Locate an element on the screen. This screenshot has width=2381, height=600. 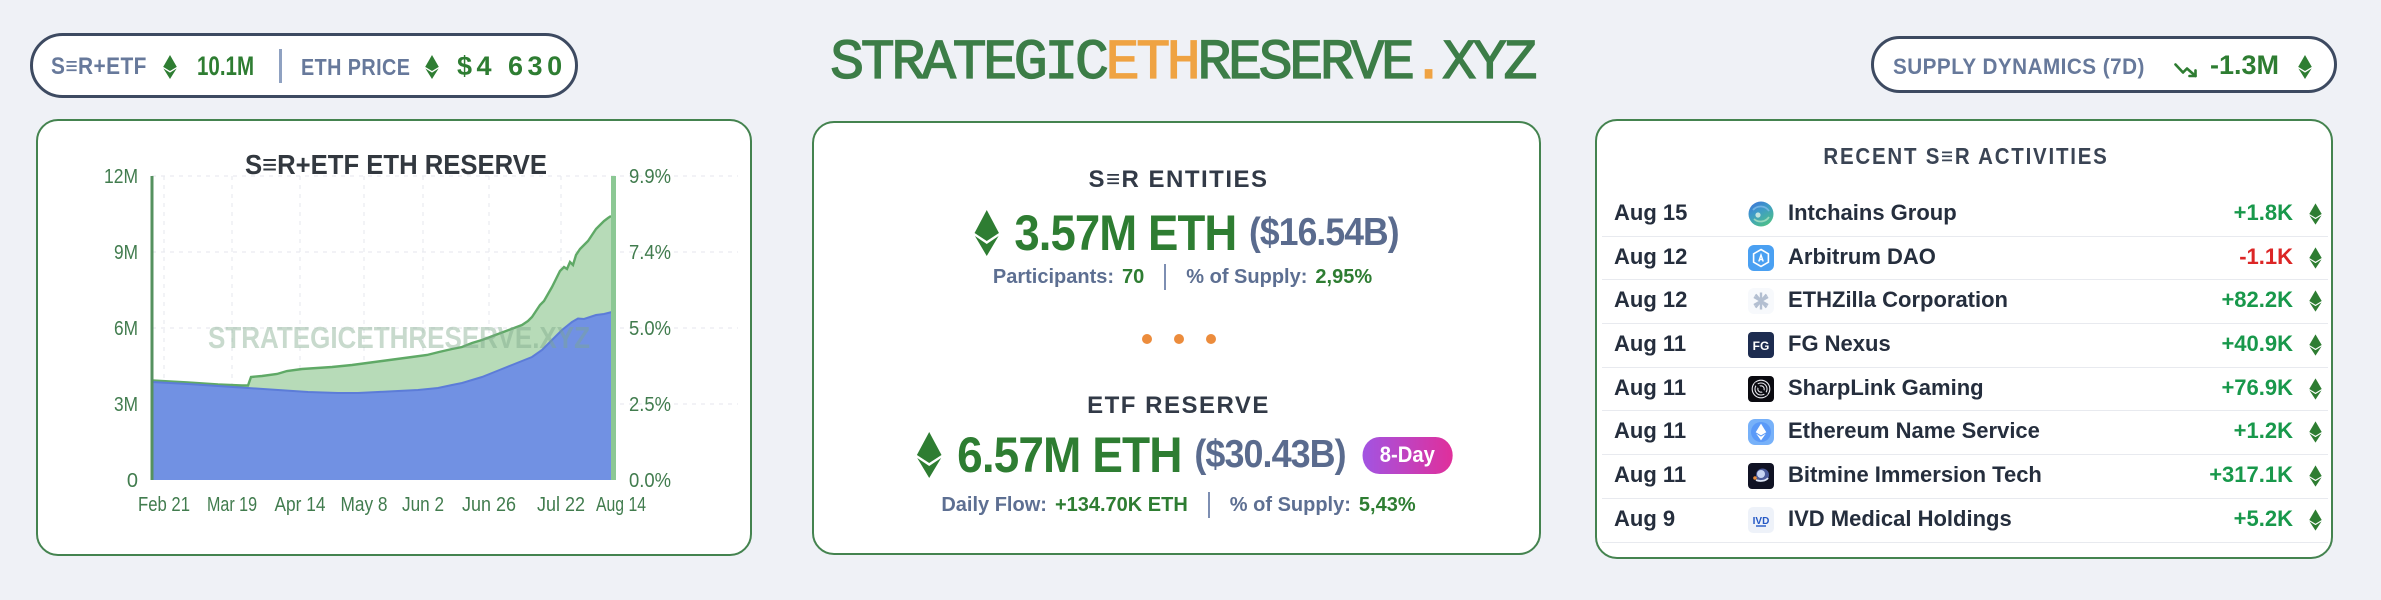
svg-text: IVD is located at coordinates (1761, 521).